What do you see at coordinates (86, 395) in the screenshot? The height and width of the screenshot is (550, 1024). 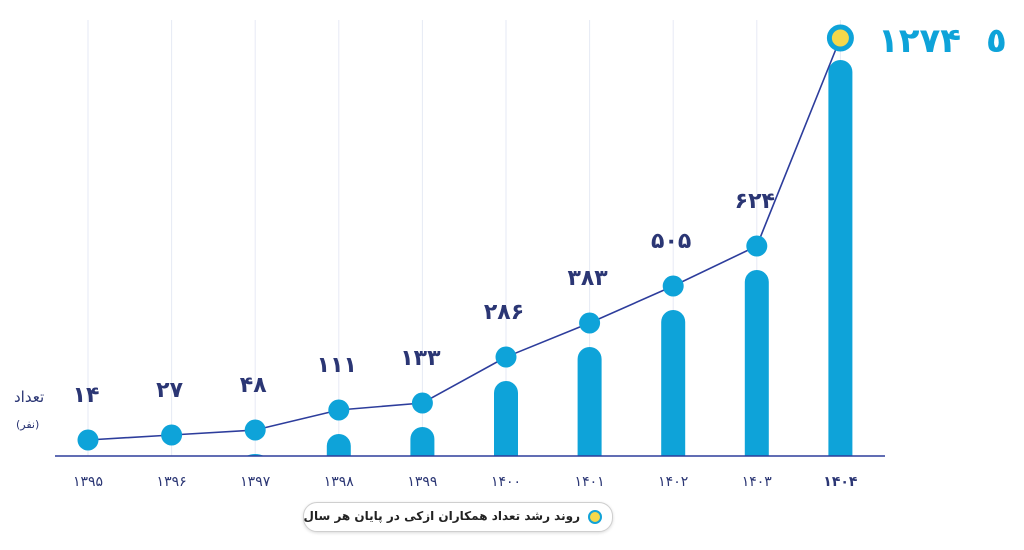 I see `value-label: ۱۴` at bounding box center [86, 395].